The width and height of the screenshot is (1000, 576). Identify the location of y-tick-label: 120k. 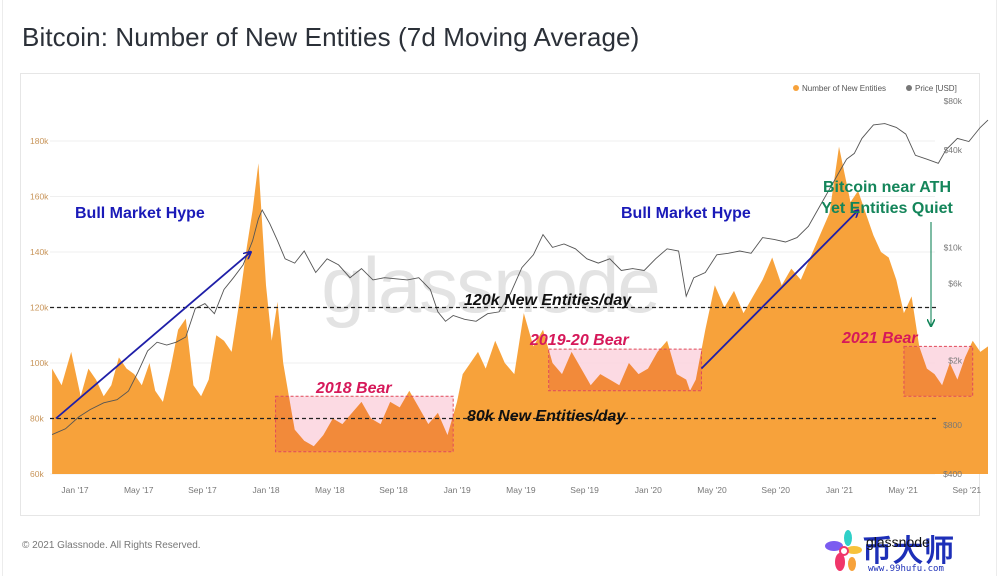
(39, 308).